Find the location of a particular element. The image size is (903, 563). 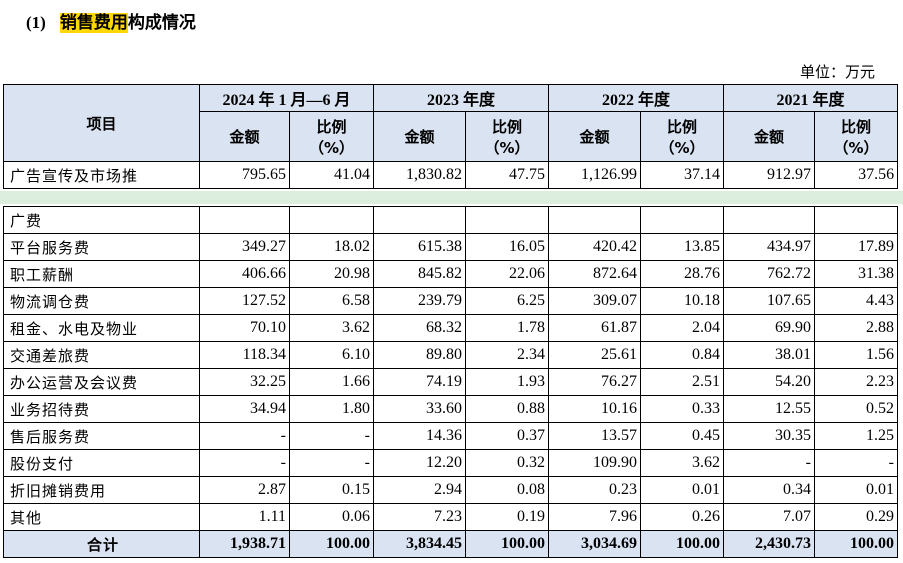

cell: 20.98 is located at coordinates (331, 274).